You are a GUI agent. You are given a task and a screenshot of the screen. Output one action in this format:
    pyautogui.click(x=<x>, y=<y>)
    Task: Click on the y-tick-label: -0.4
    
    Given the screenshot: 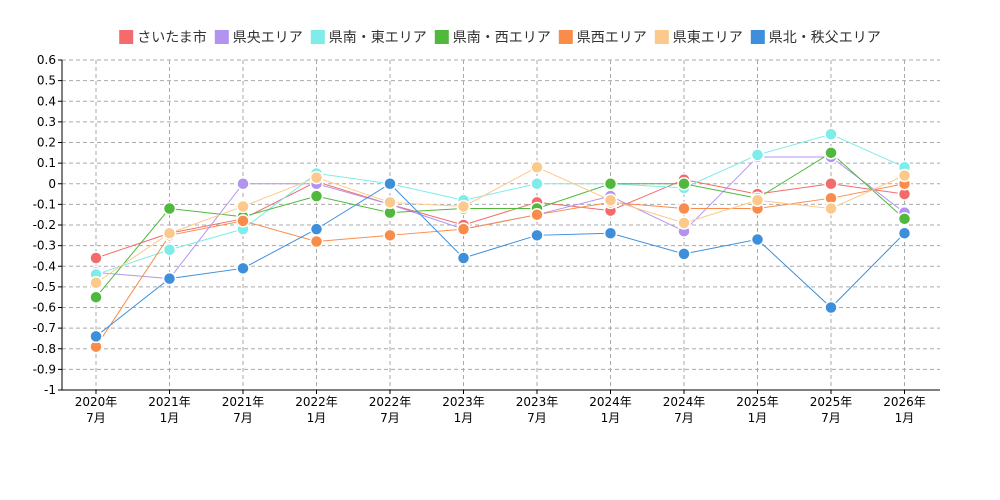 What is the action you would take?
    pyautogui.click(x=44, y=266)
    